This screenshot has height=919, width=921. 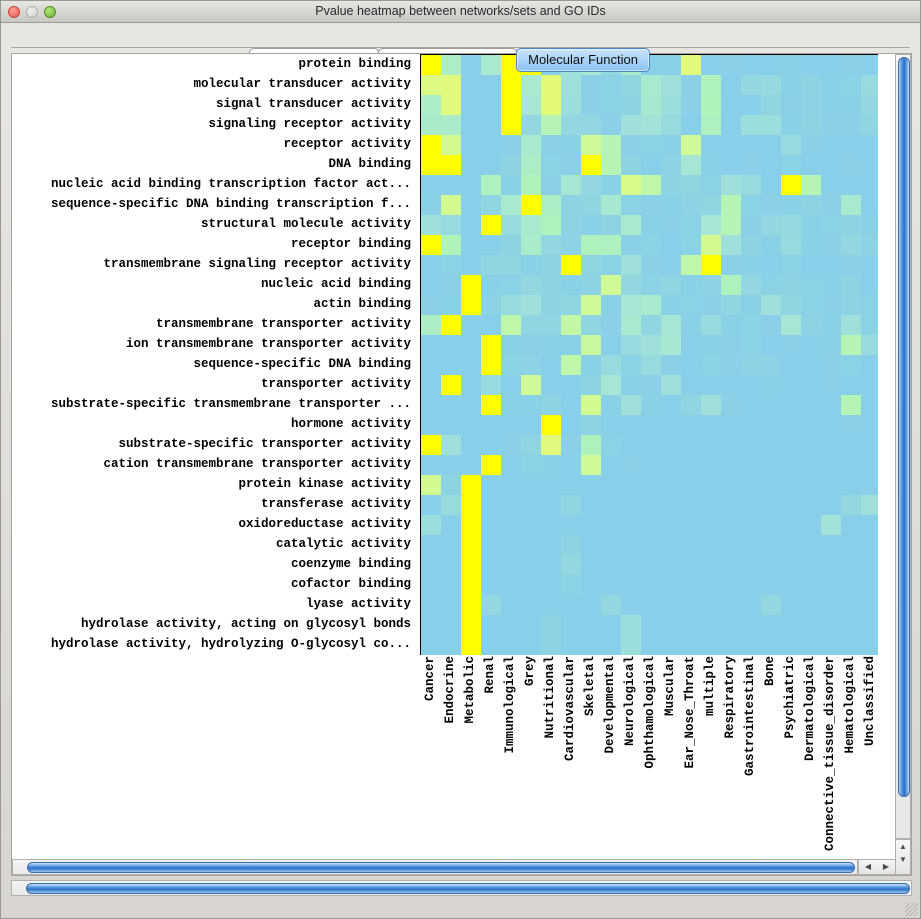 I want to click on resize-grip, so click(x=911, y=909).